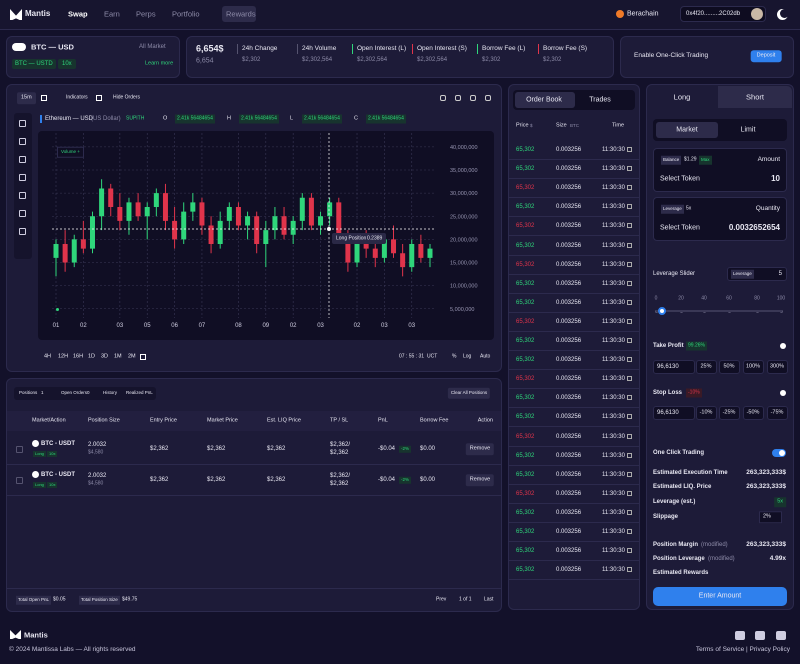 The height and width of the screenshot is (664, 800). What do you see at coordinates (662, 311) in the screenshot?
I see `slider-thumb` at bounding box center [662, 311].